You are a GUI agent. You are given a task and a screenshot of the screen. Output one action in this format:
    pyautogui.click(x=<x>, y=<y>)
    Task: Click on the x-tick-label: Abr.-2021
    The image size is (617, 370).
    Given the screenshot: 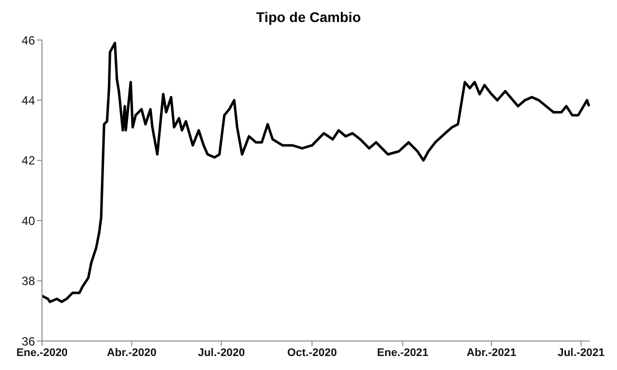 What is the action you would take?
    pyautogui.click(x=491, y=352)
    